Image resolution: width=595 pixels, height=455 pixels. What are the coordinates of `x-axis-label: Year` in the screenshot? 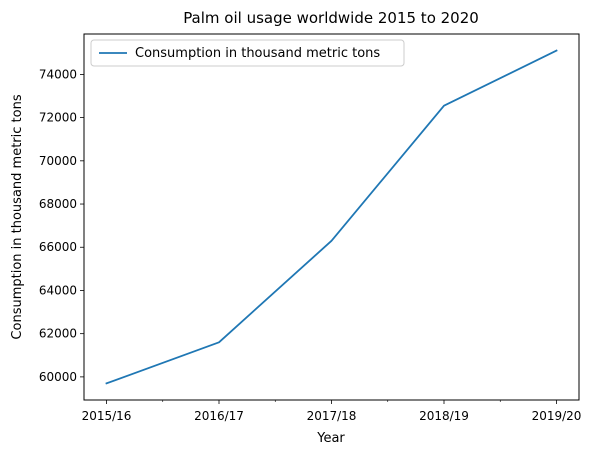 It's located at (330, 438).